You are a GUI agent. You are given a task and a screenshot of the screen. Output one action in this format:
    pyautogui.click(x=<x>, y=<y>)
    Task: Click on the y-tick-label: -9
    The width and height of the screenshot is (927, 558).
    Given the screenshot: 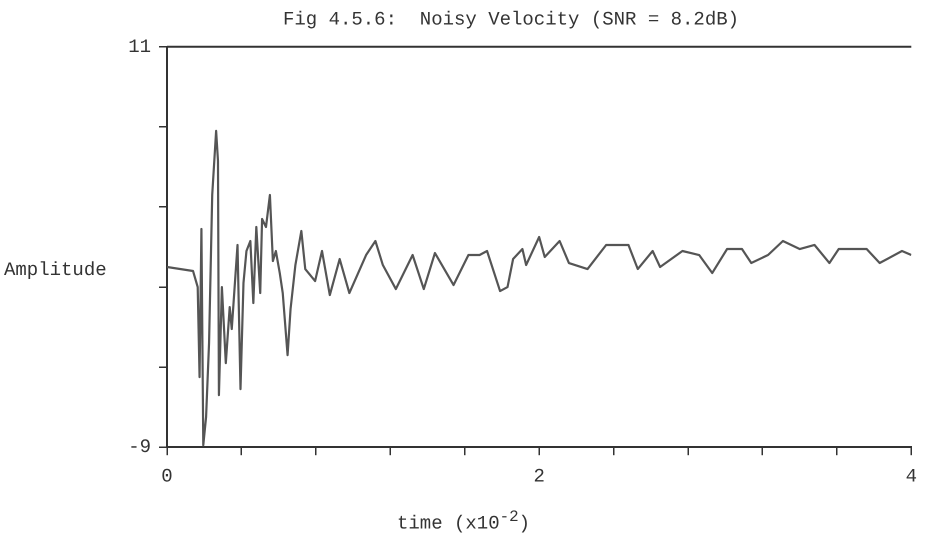 What is the action you would take?
    pyautogui.click(x=139, y=447)
    